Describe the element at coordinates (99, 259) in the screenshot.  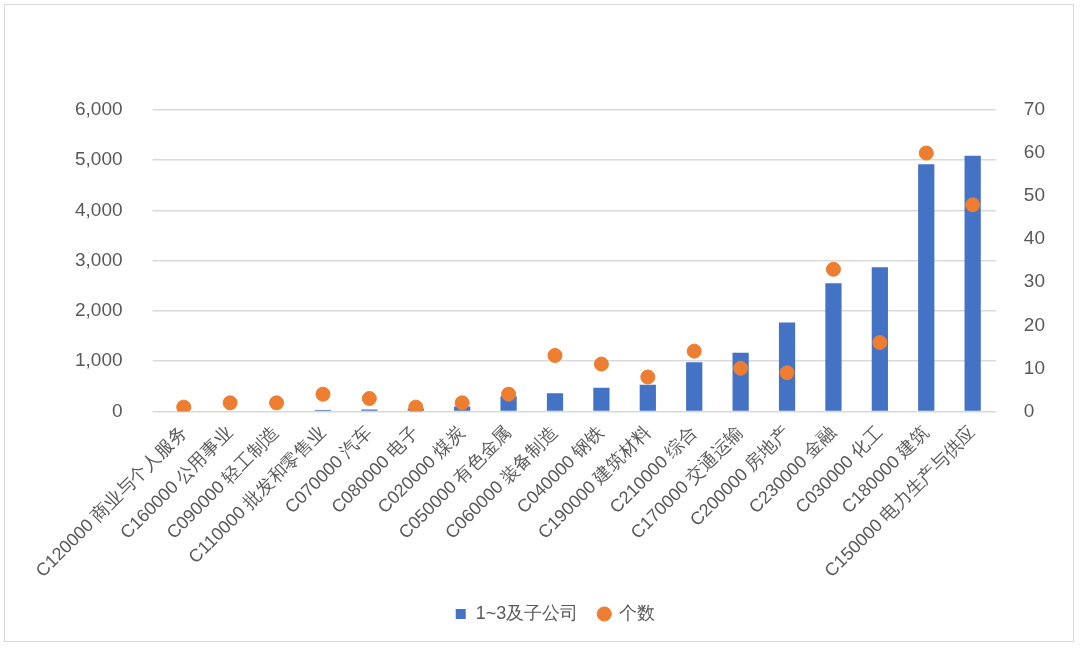
I see `y-tick-label: 3,000` at that location.